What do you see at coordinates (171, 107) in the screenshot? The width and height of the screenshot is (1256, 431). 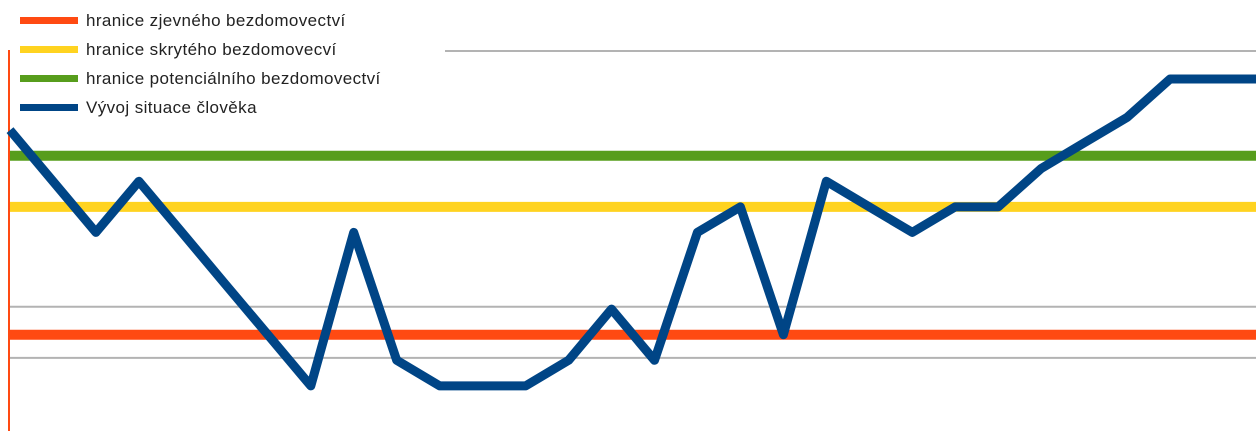 I see `legend-label: Vývoj situace člověka` at bounding box center [171, 107].